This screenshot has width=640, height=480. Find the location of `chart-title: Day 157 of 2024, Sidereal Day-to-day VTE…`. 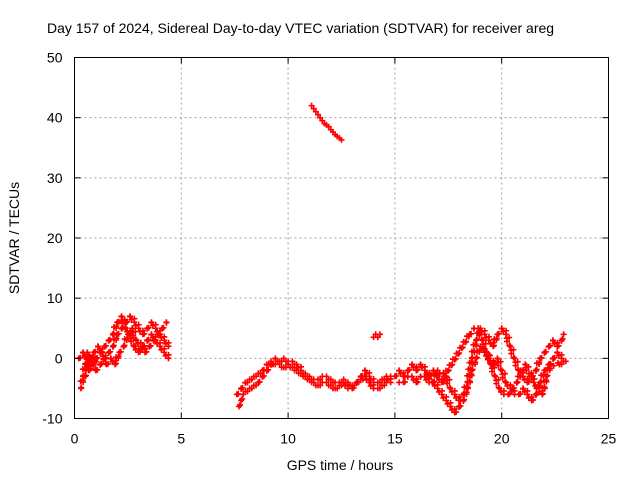

chart-title: Day 157 of 2024, Sidereal Day-to-day VTE… is located at coordinates (300, 28).